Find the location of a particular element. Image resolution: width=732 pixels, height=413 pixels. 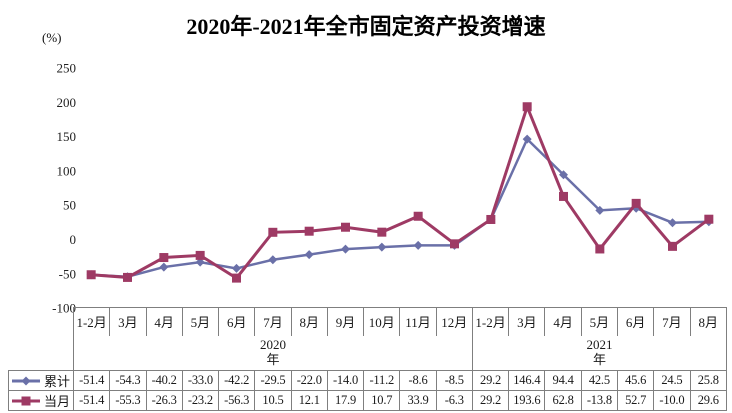

monthly-value-15: 52.7 is located at coordinates (635, 400).